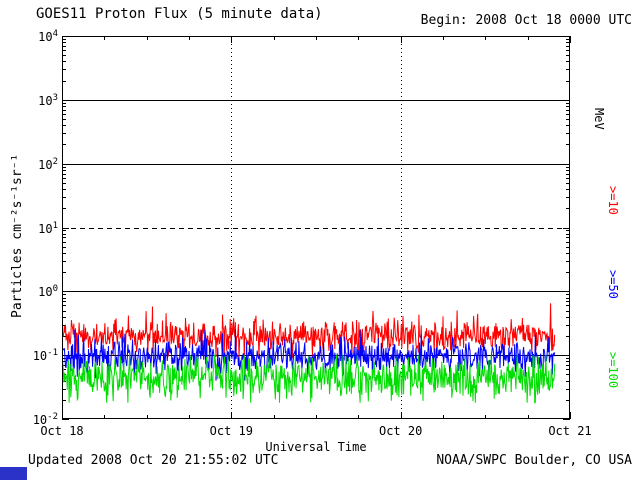  What do you see at coordinates (316, 447) in the screenshot?
I see `x-axis-title: Universal Time` at bounding box center [316, 447].